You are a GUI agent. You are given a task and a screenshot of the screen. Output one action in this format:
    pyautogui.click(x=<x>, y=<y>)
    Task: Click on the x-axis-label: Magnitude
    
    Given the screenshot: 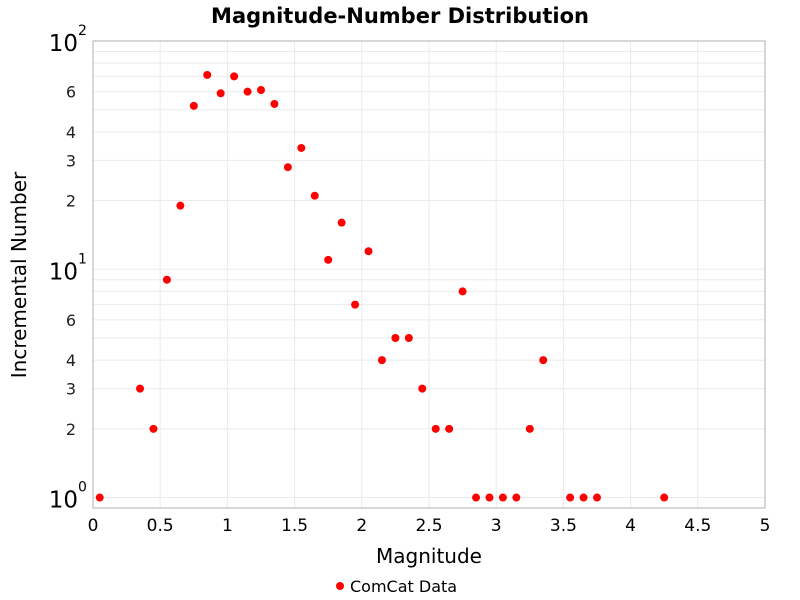 What is the action you would take?
    pyautogui.click(x=429, y=556)
    